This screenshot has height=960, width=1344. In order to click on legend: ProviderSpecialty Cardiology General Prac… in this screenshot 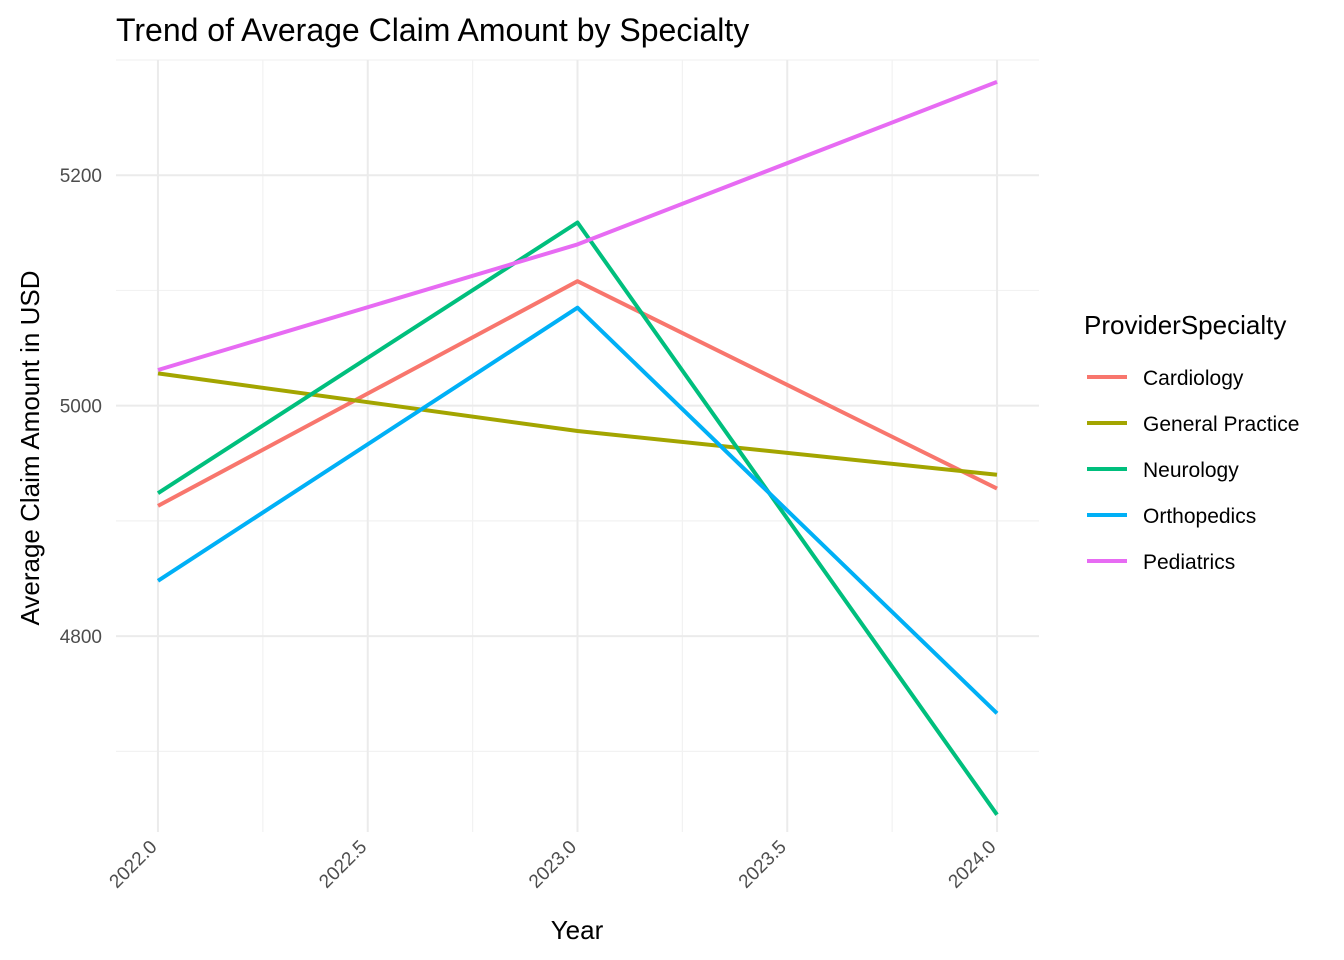, I will do `click(1191, 442)`.